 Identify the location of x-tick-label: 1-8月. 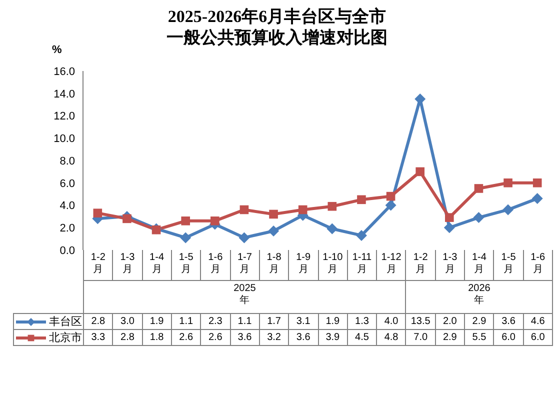
(274, 265).